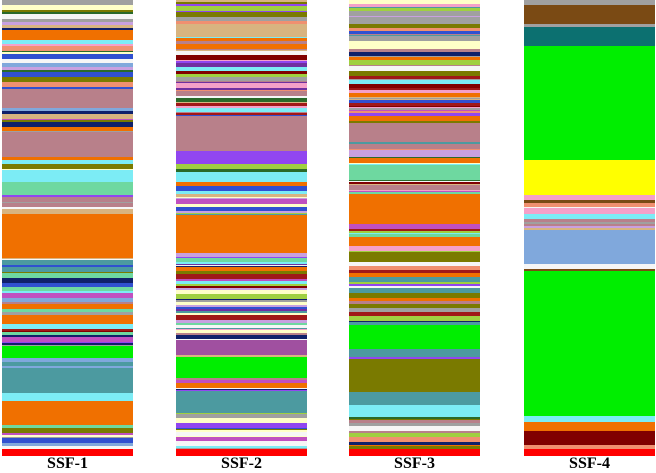  What do you see at coordinates (589, 14) in the screenshot?
I see `band-brown` at bounding box center [589, 14].